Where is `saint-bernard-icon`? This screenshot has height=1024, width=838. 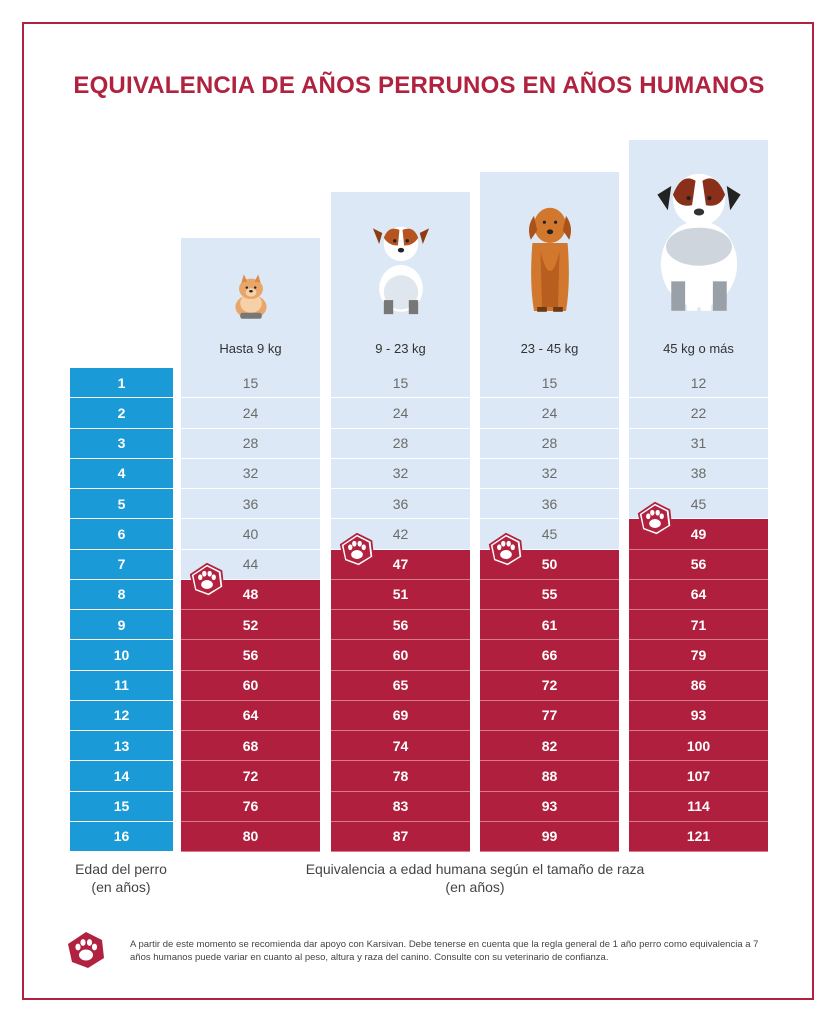
saint-bernard-icon is located at coordinates (699, 240).